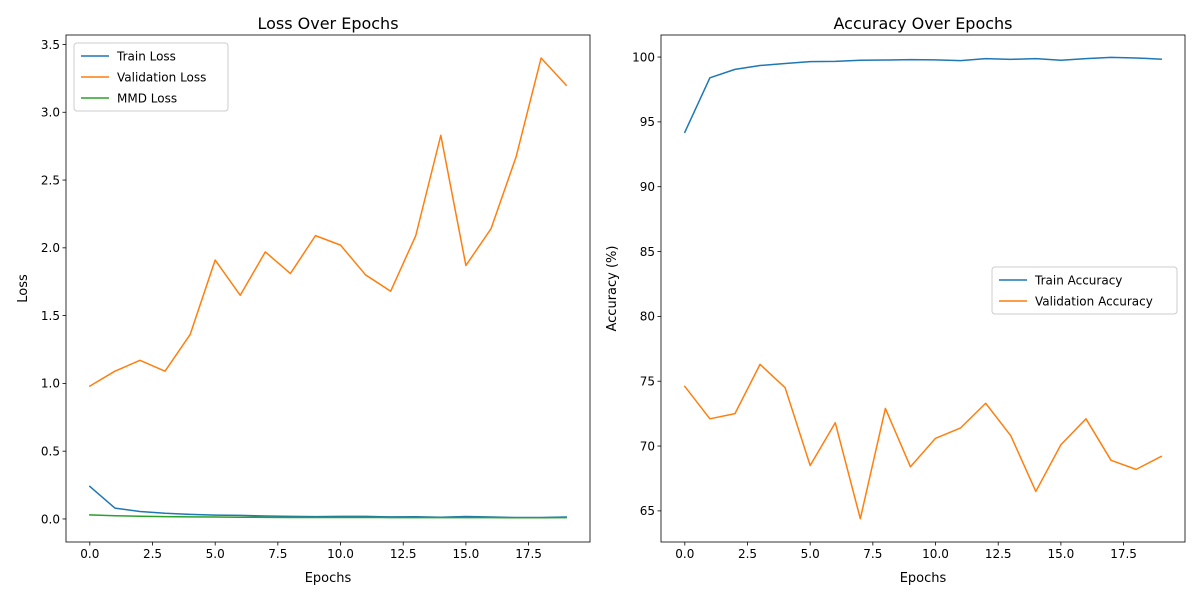 The height and width of the screenshot is (600, 1200). What do you see at coordinates (647, 252) in the screenshot?
I see `y-tick-label: 85` at bounding box center [647, 252].